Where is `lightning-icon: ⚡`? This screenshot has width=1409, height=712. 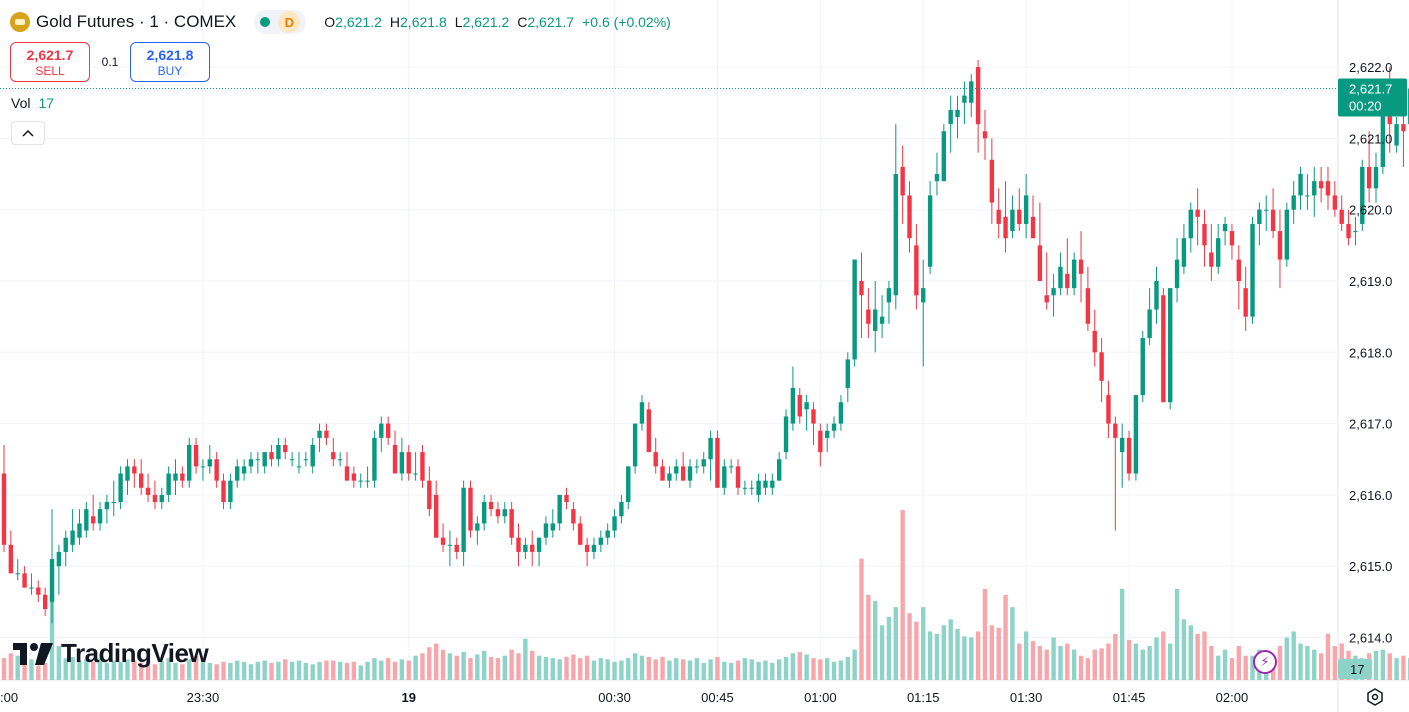
lightning-icon: ⚡ is located at coordinates (1265, 662).